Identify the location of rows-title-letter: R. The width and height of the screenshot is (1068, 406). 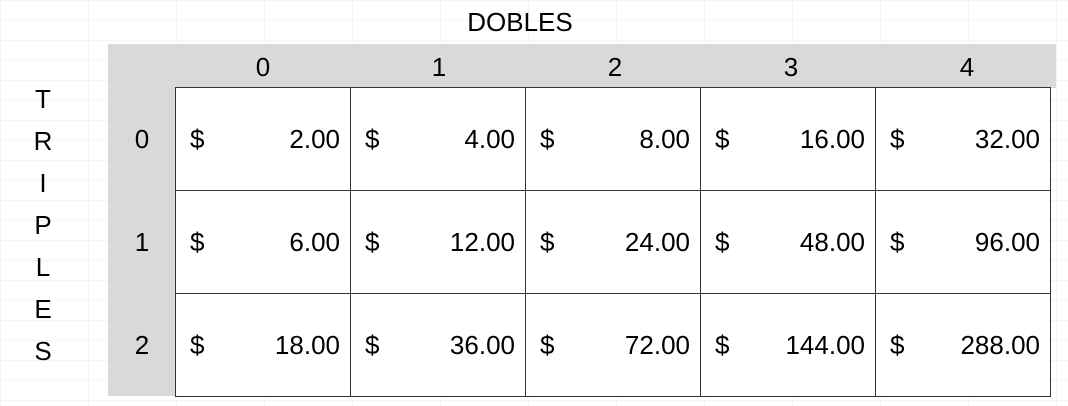
(43, 141).